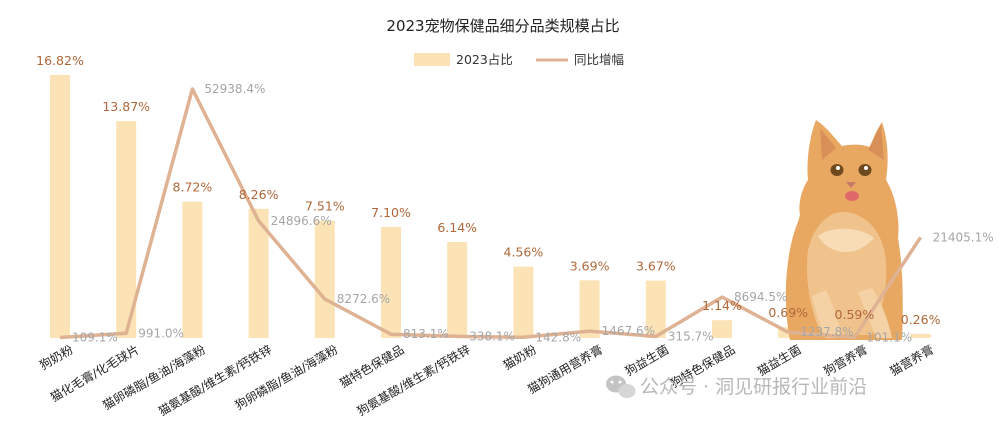  Describe the element at coordinates (215, 380) in the screenshot. I see `category-label: 猫氨基酸/维生素/钙铁锌` at that location.